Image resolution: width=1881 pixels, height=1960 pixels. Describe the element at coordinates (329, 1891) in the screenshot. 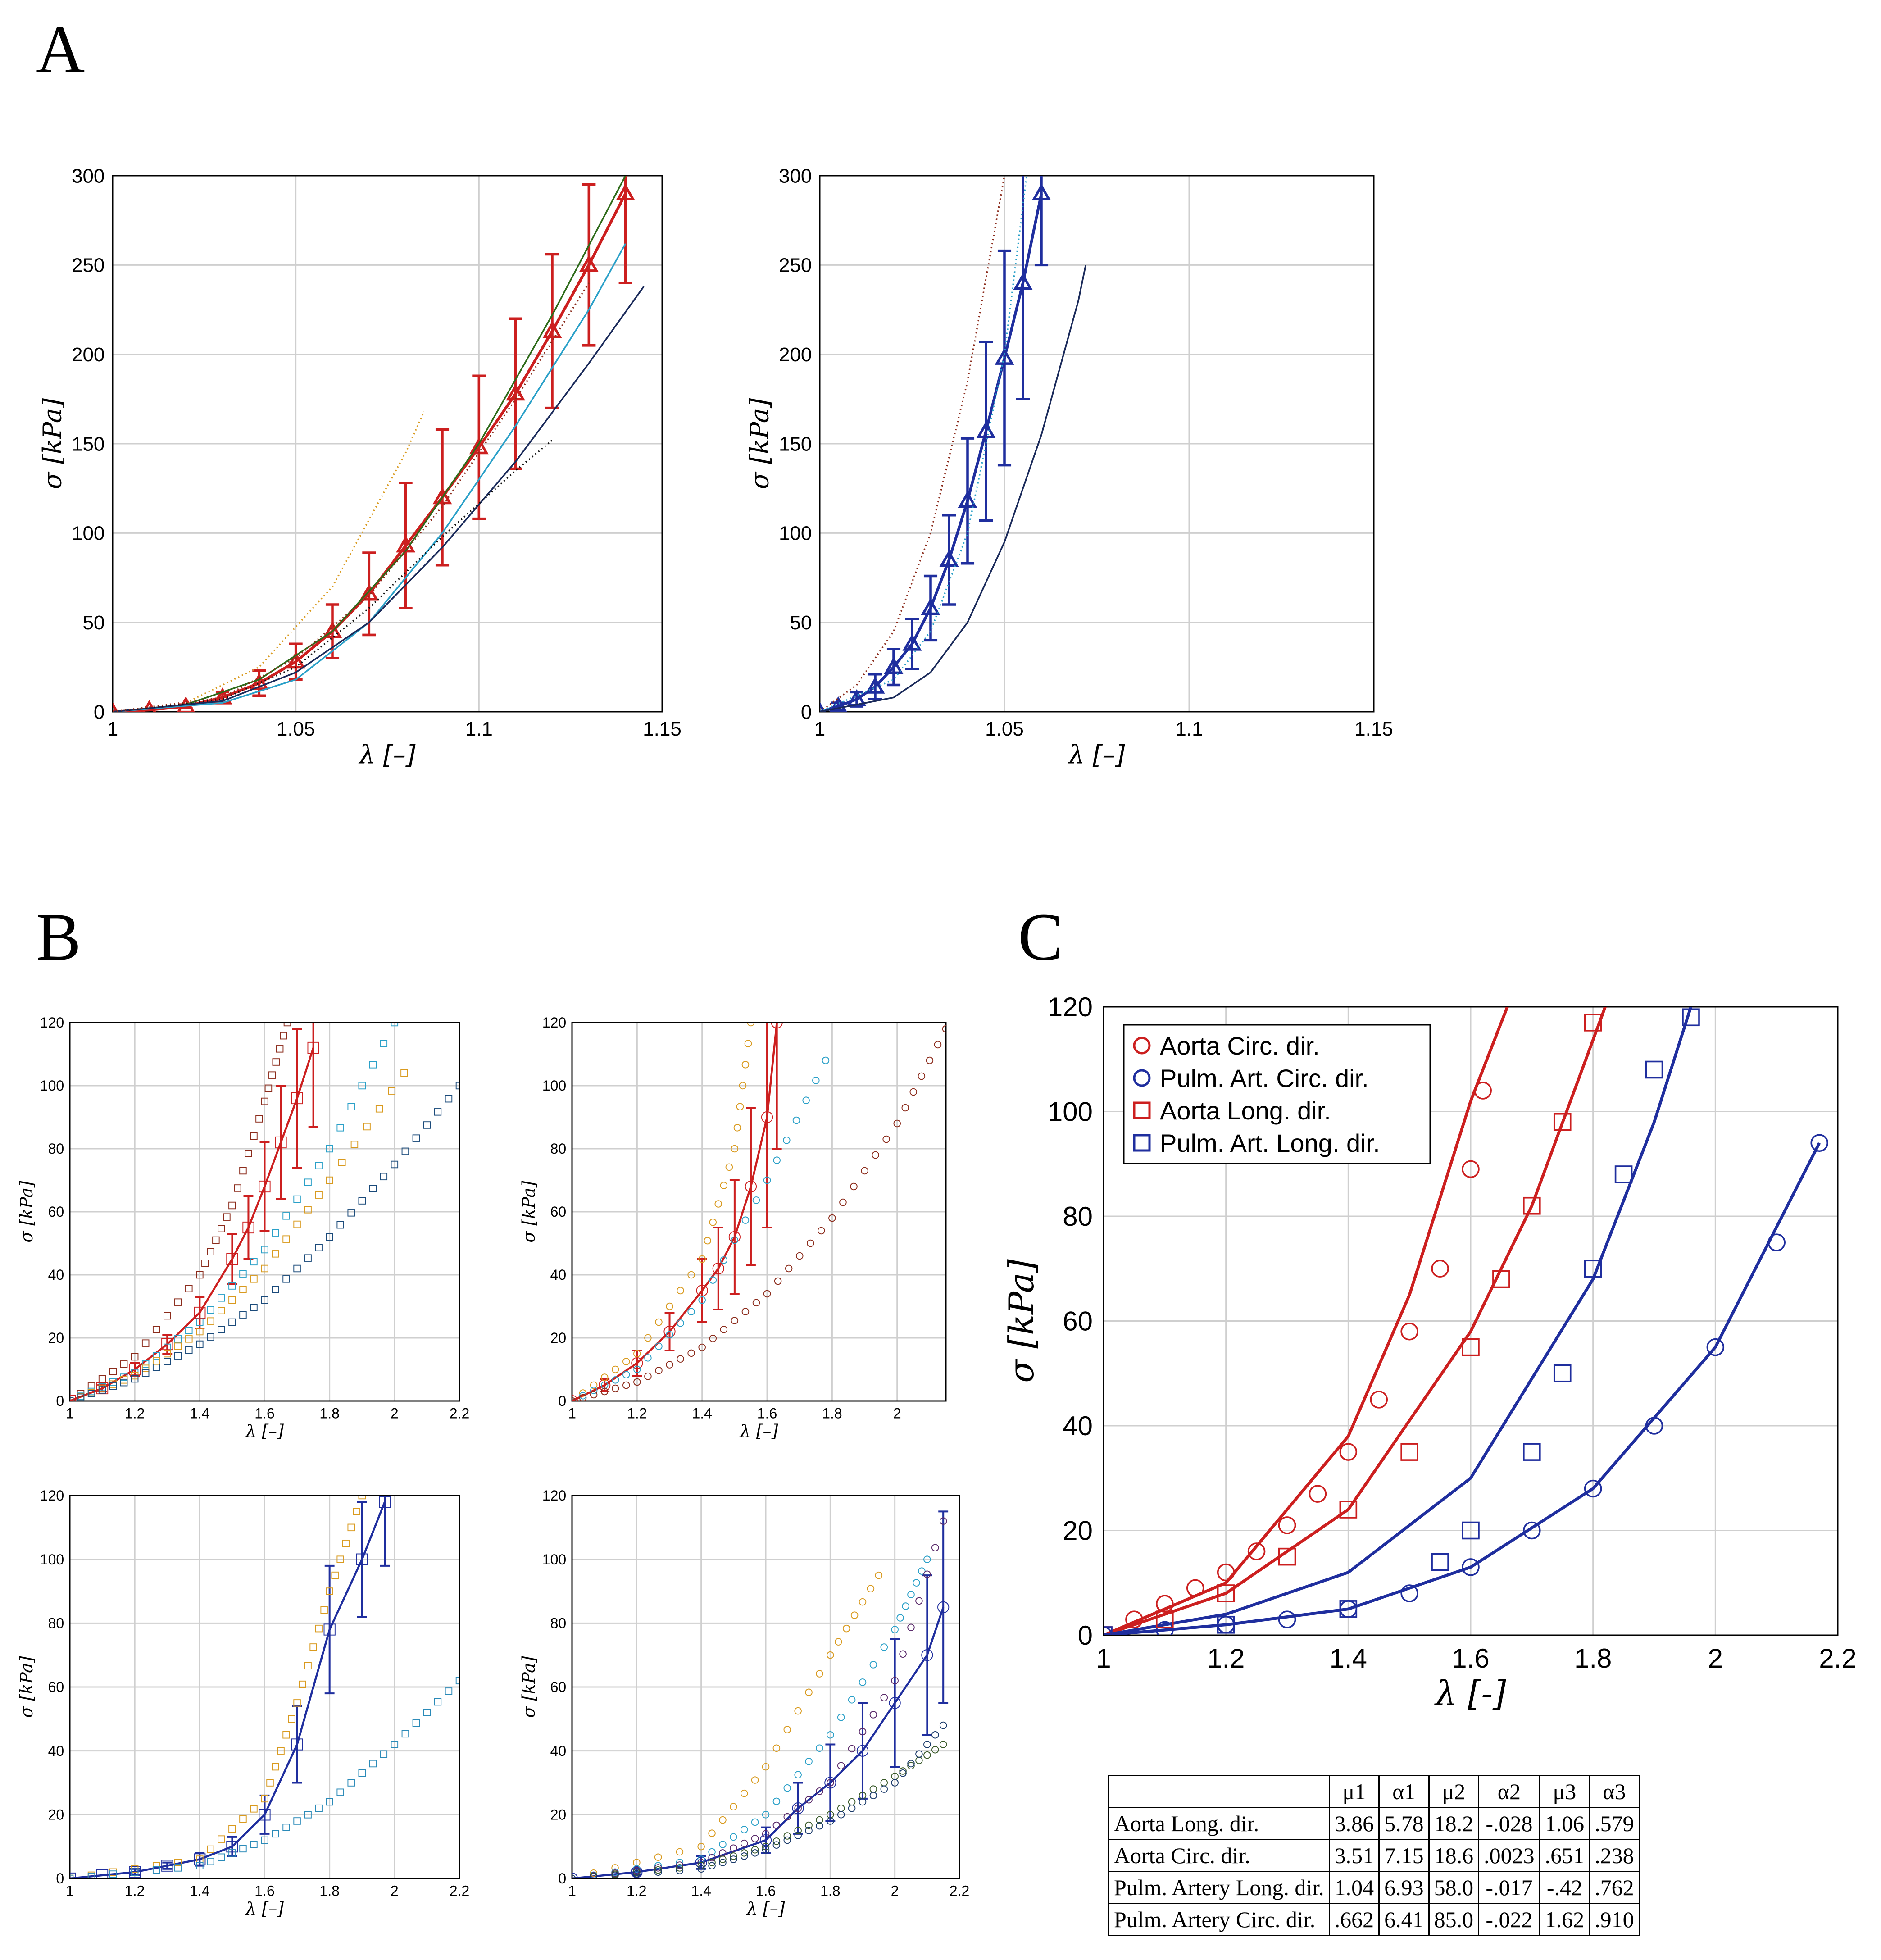

I see `x-tick-label: 1.8` at that location.